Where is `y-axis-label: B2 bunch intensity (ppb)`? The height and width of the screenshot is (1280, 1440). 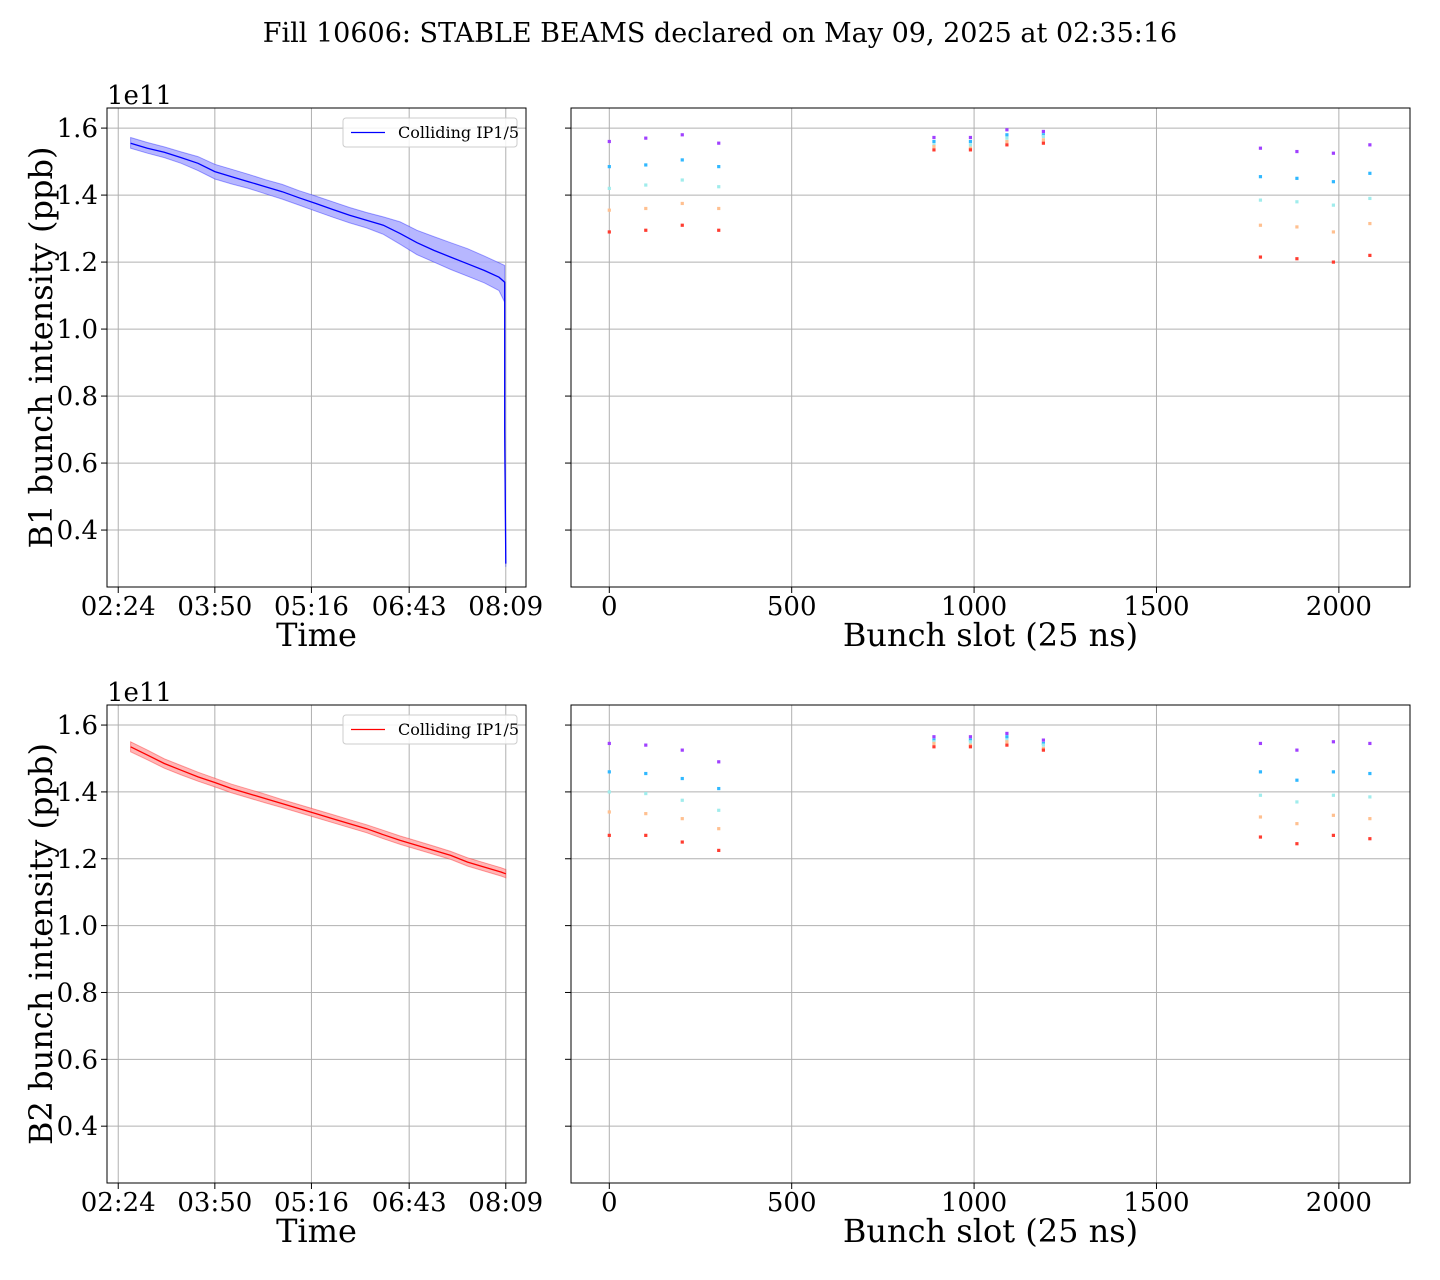
y-axis-label: B2 bunch intensity (ppb) is located at coordinates (41, 944).